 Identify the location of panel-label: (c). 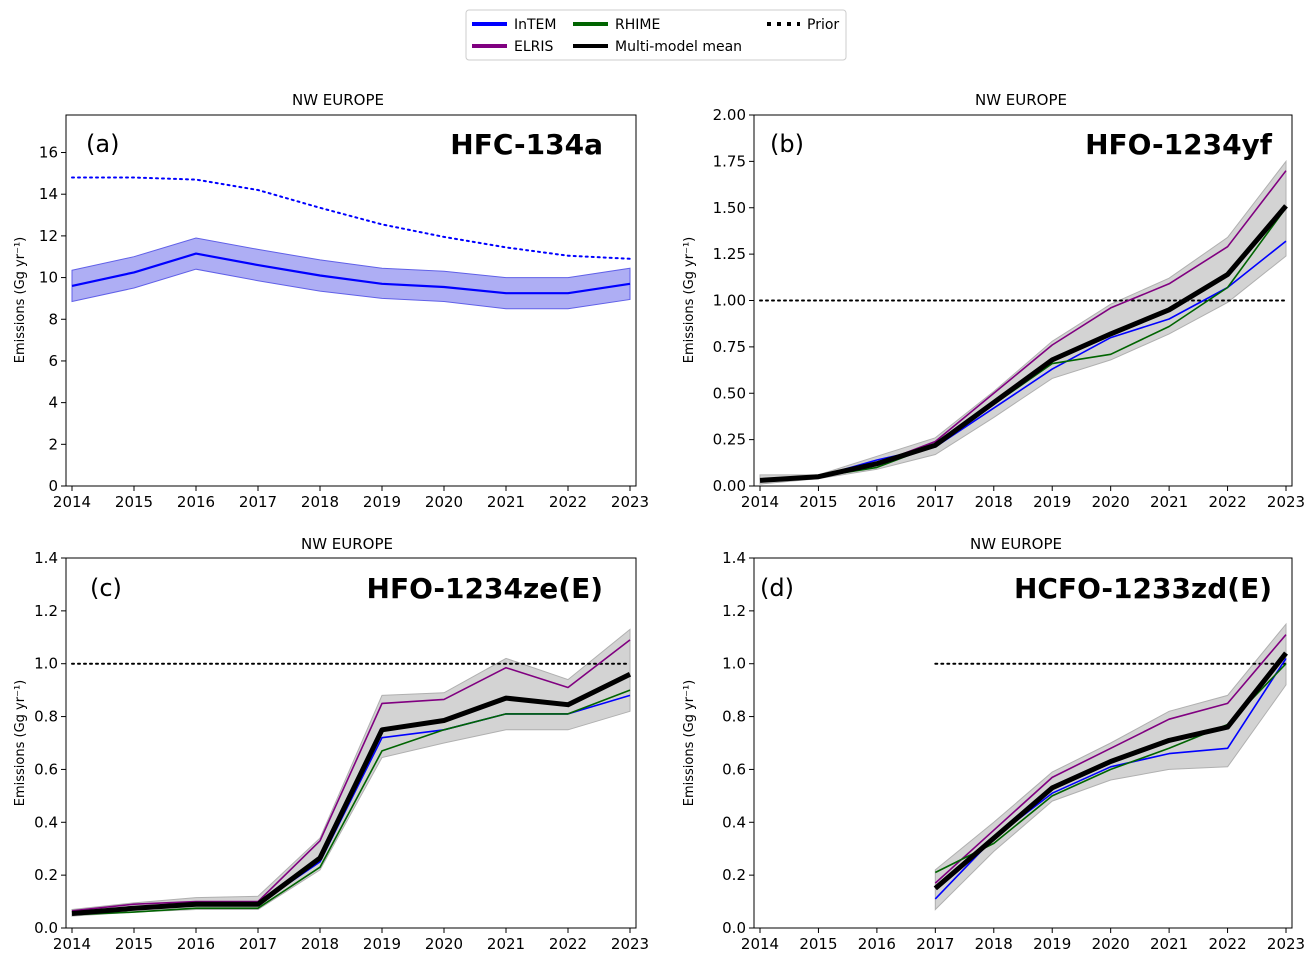
(106, 588).